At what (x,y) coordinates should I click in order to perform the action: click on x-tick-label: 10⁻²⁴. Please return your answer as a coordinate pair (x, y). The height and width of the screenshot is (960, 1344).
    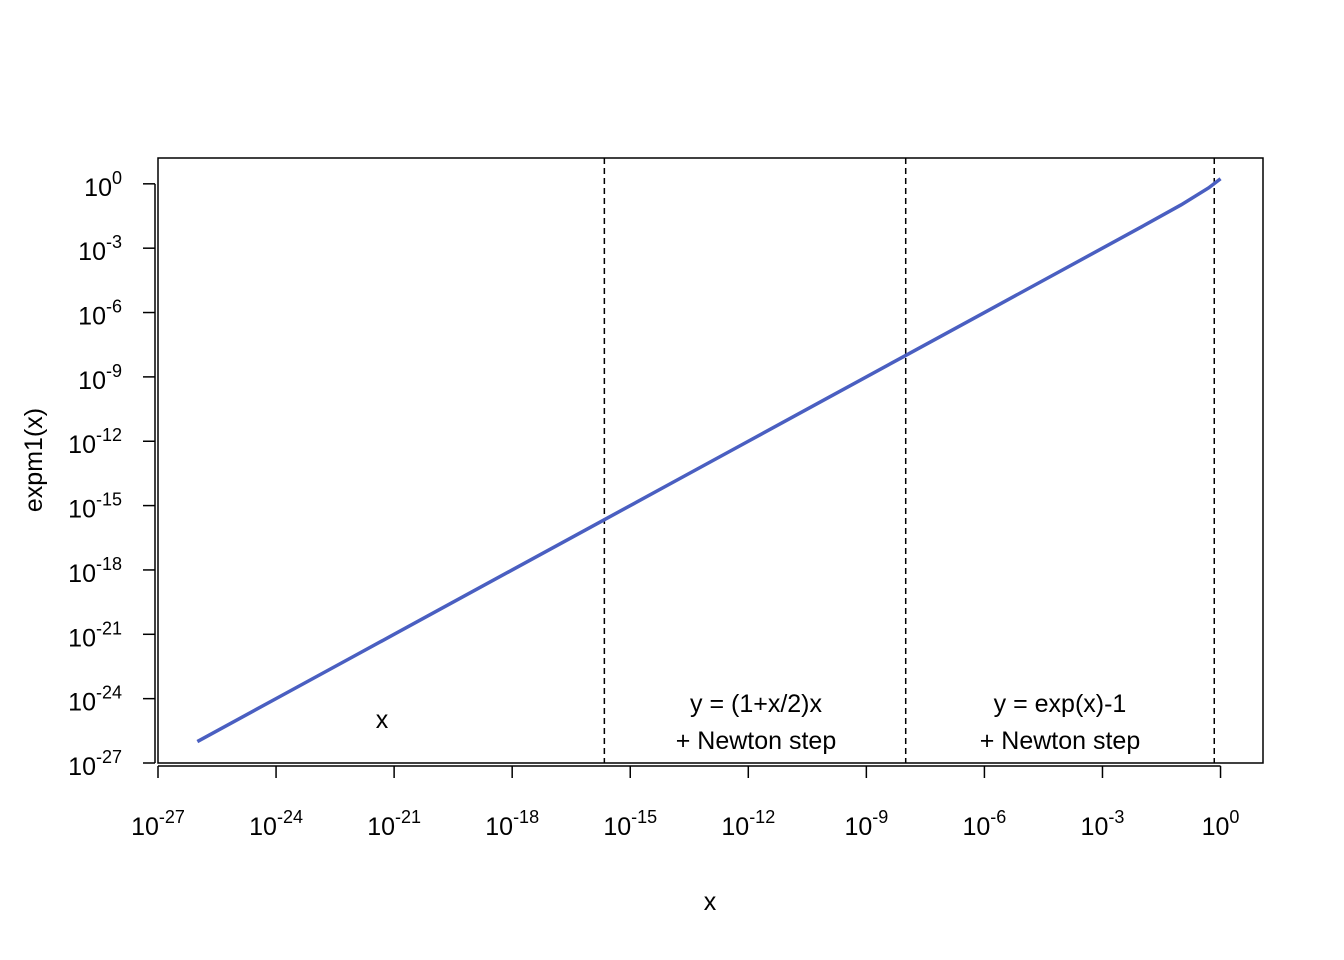
    Looking at the image, I should click on (276, 824).